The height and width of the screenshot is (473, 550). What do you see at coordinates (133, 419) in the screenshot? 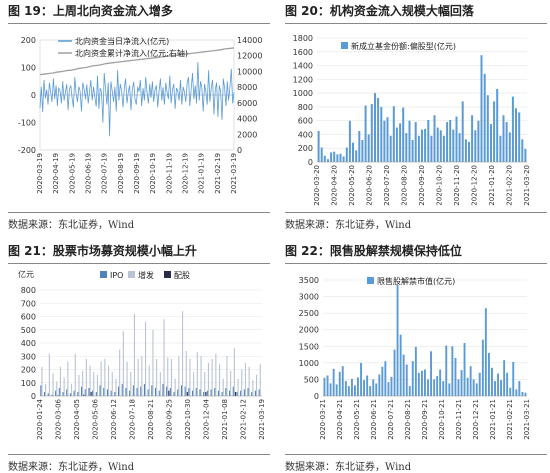
I see `x-tick-label: 2020-07-18` at bounding box center [133, 419].